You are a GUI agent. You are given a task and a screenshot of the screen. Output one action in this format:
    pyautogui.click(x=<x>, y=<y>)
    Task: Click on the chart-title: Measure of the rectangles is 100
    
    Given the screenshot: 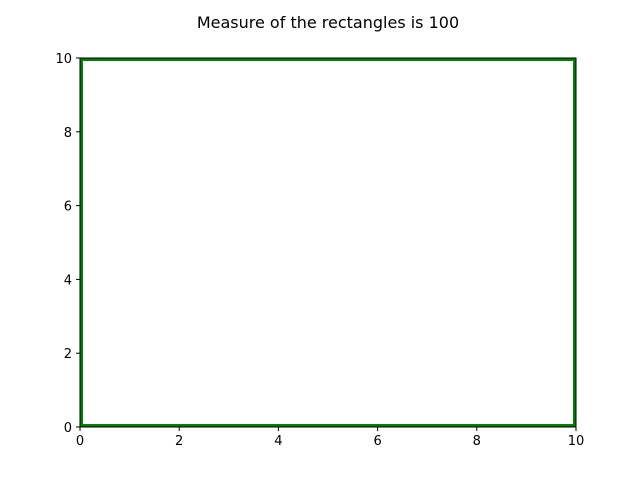 What is the action you would take?
    pyautogui.click(x=328, y=22)
    